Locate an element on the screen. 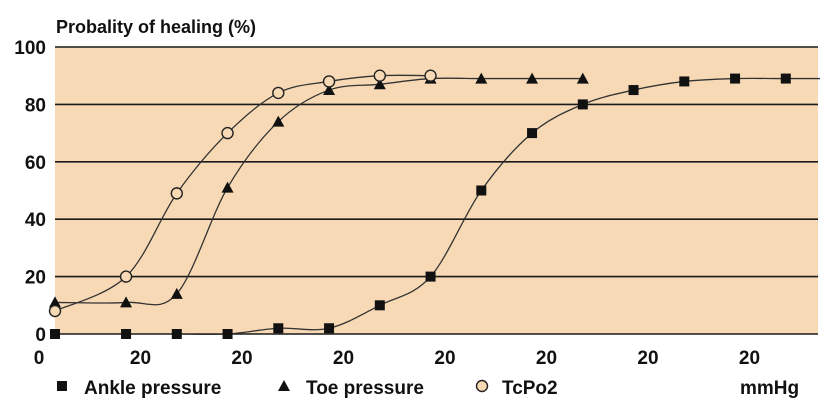  y-tick-label: 0 is located at coordinates (40, 335).